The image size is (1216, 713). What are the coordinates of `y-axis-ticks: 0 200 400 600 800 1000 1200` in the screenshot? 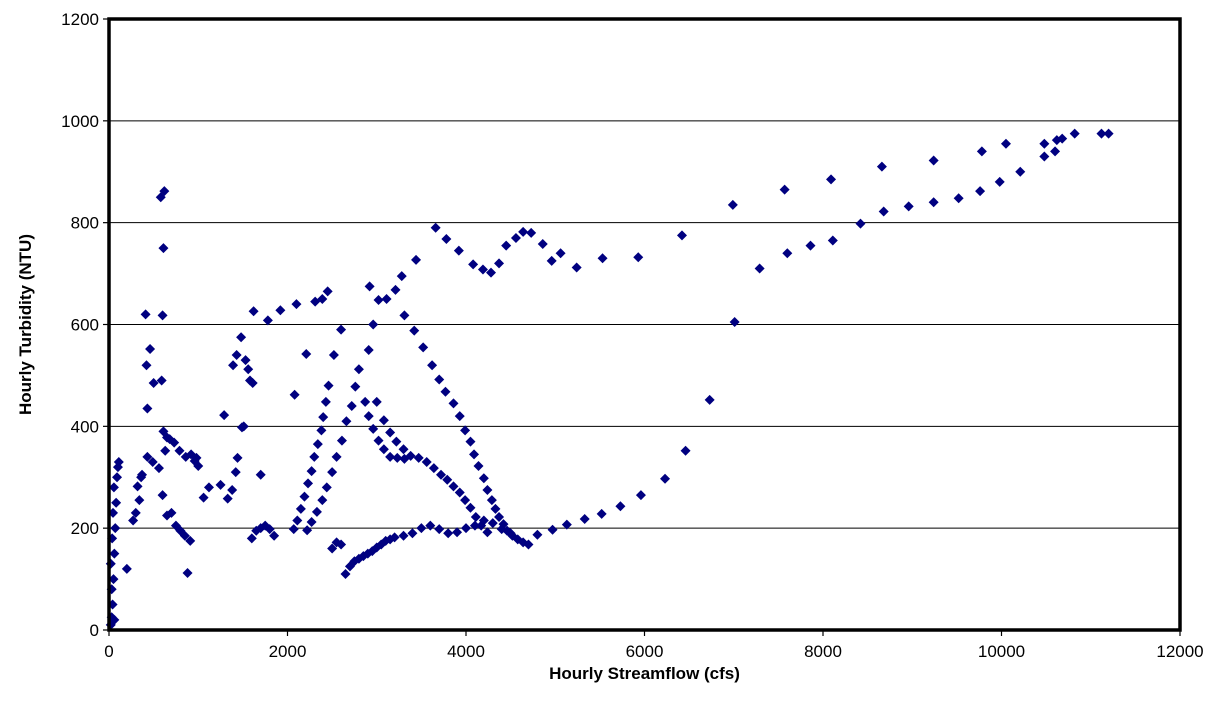 It's located at (85, 325).